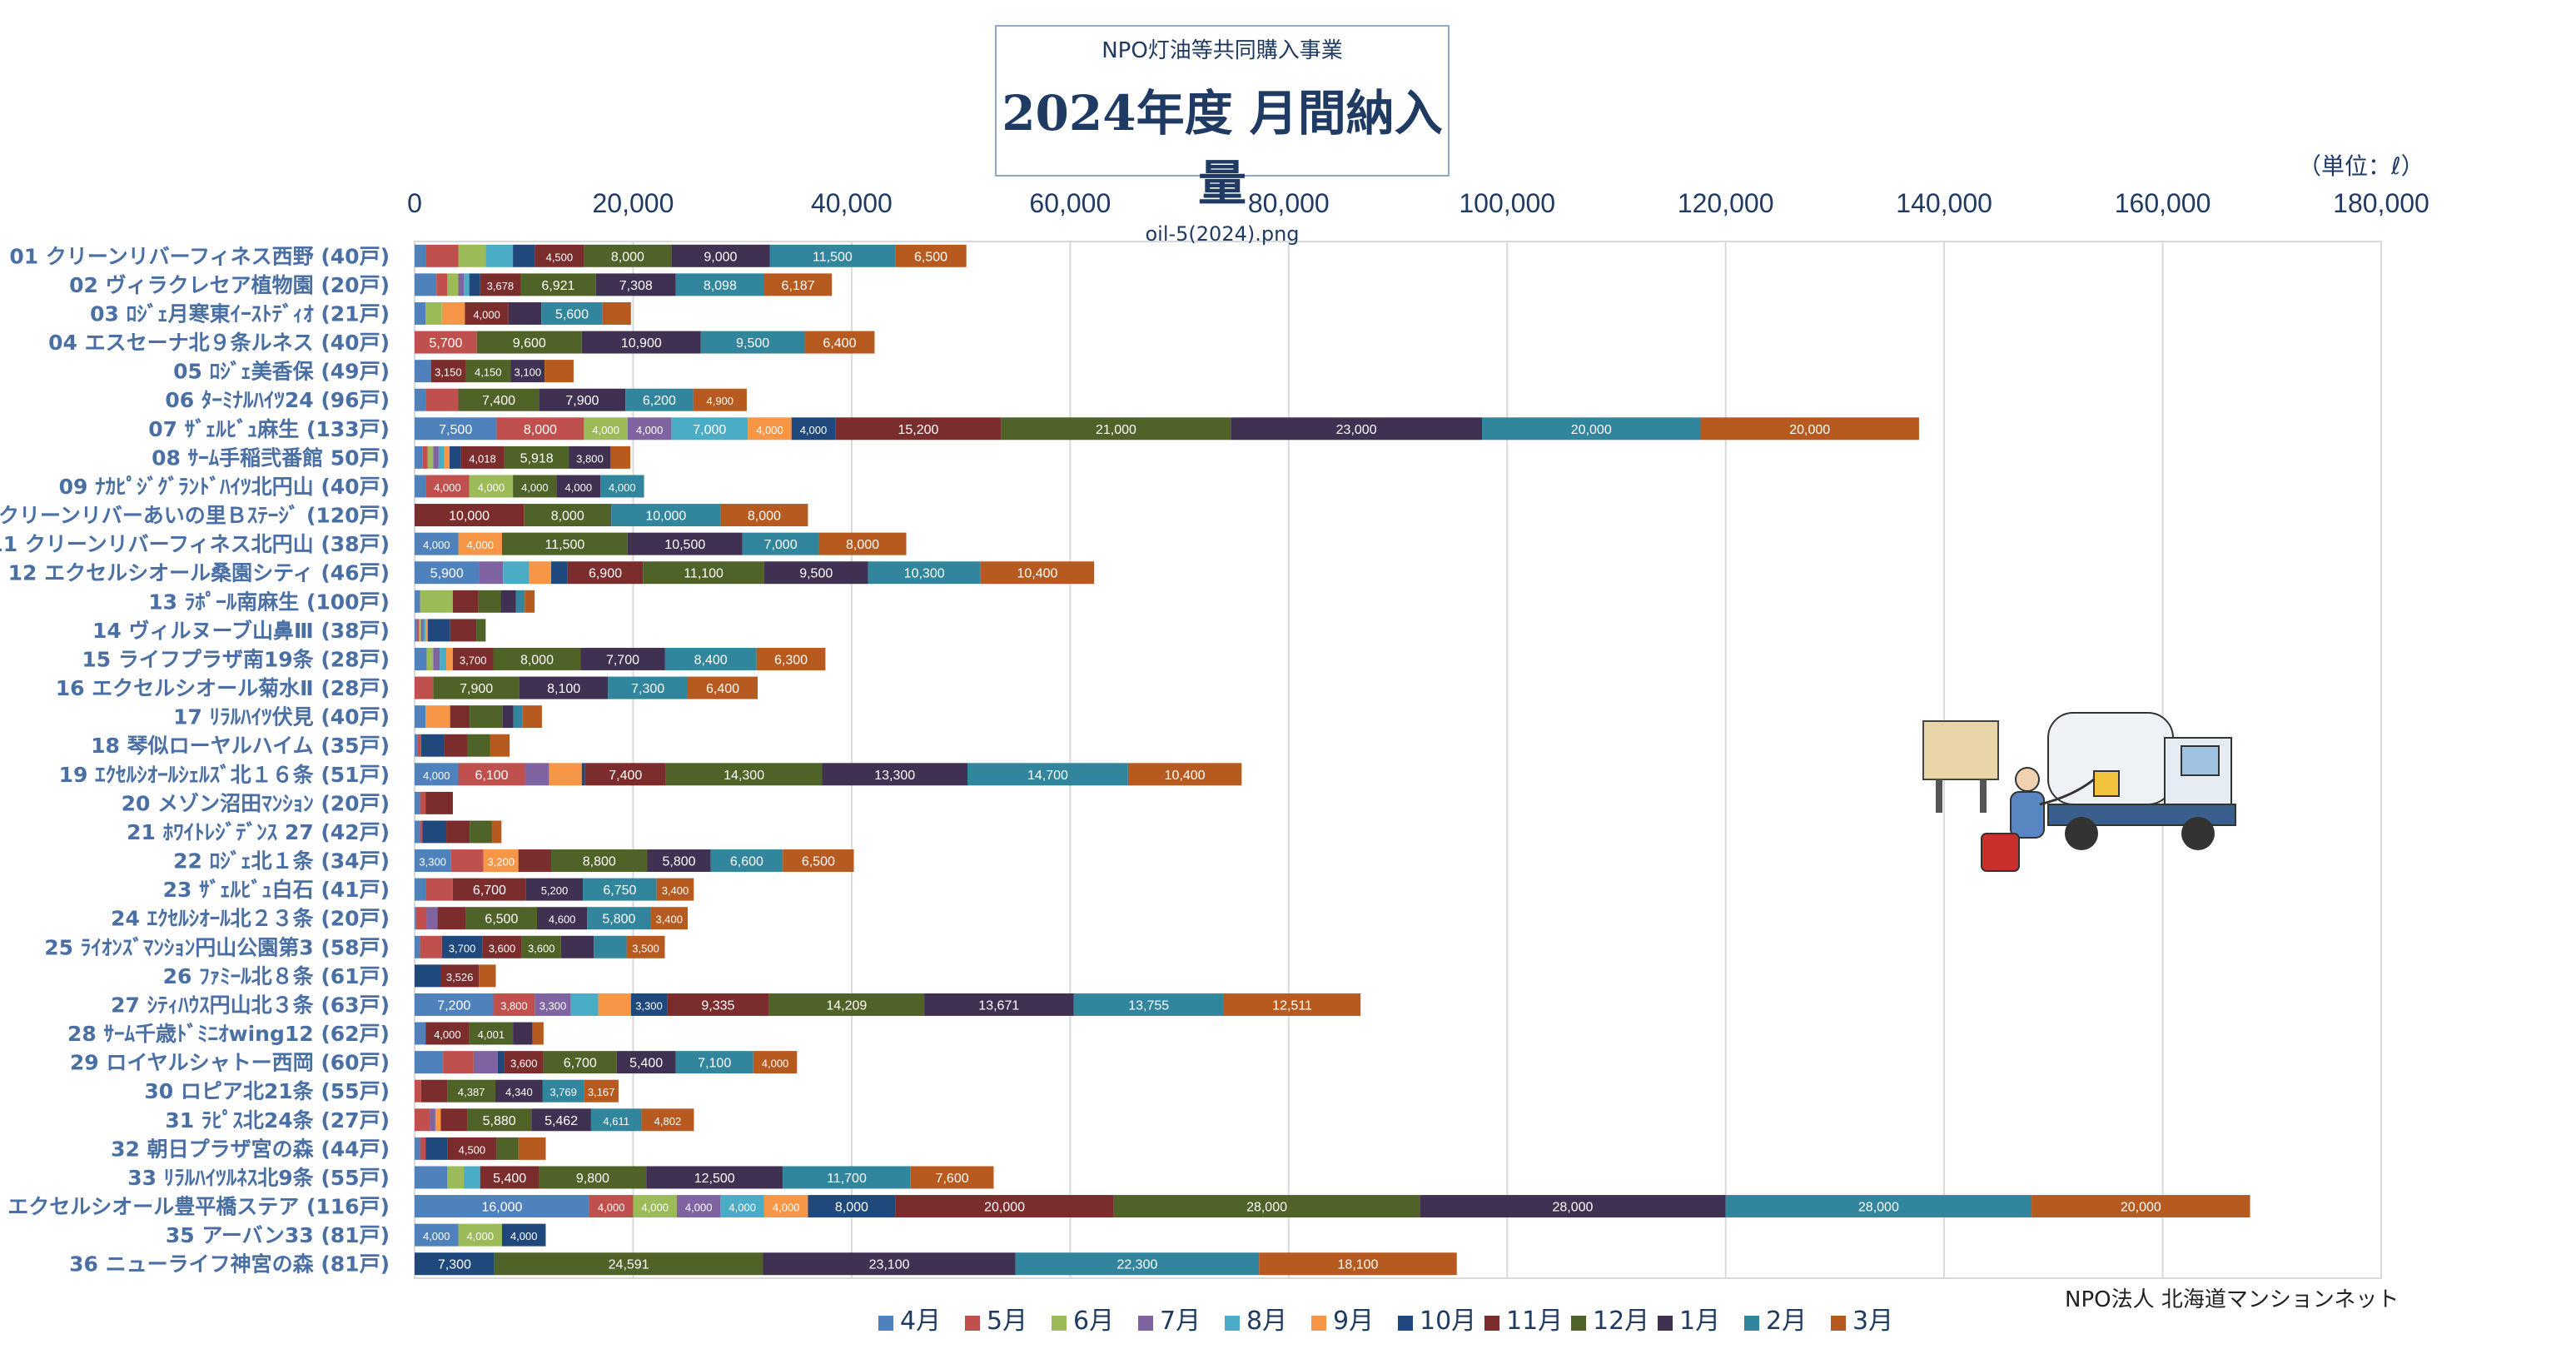  What do you see at coordinates (599, 862) in the screenshot?
I see `data-label: 8,800` at bounding box center [599, 862].